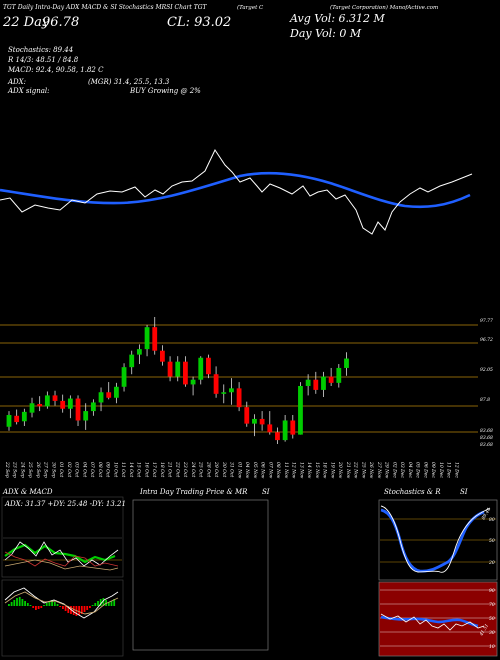  What do you see at coordinates (418, 470) in the screenshot?
I see `date-tick: 05 Dec` at bounding box center [418, 470].